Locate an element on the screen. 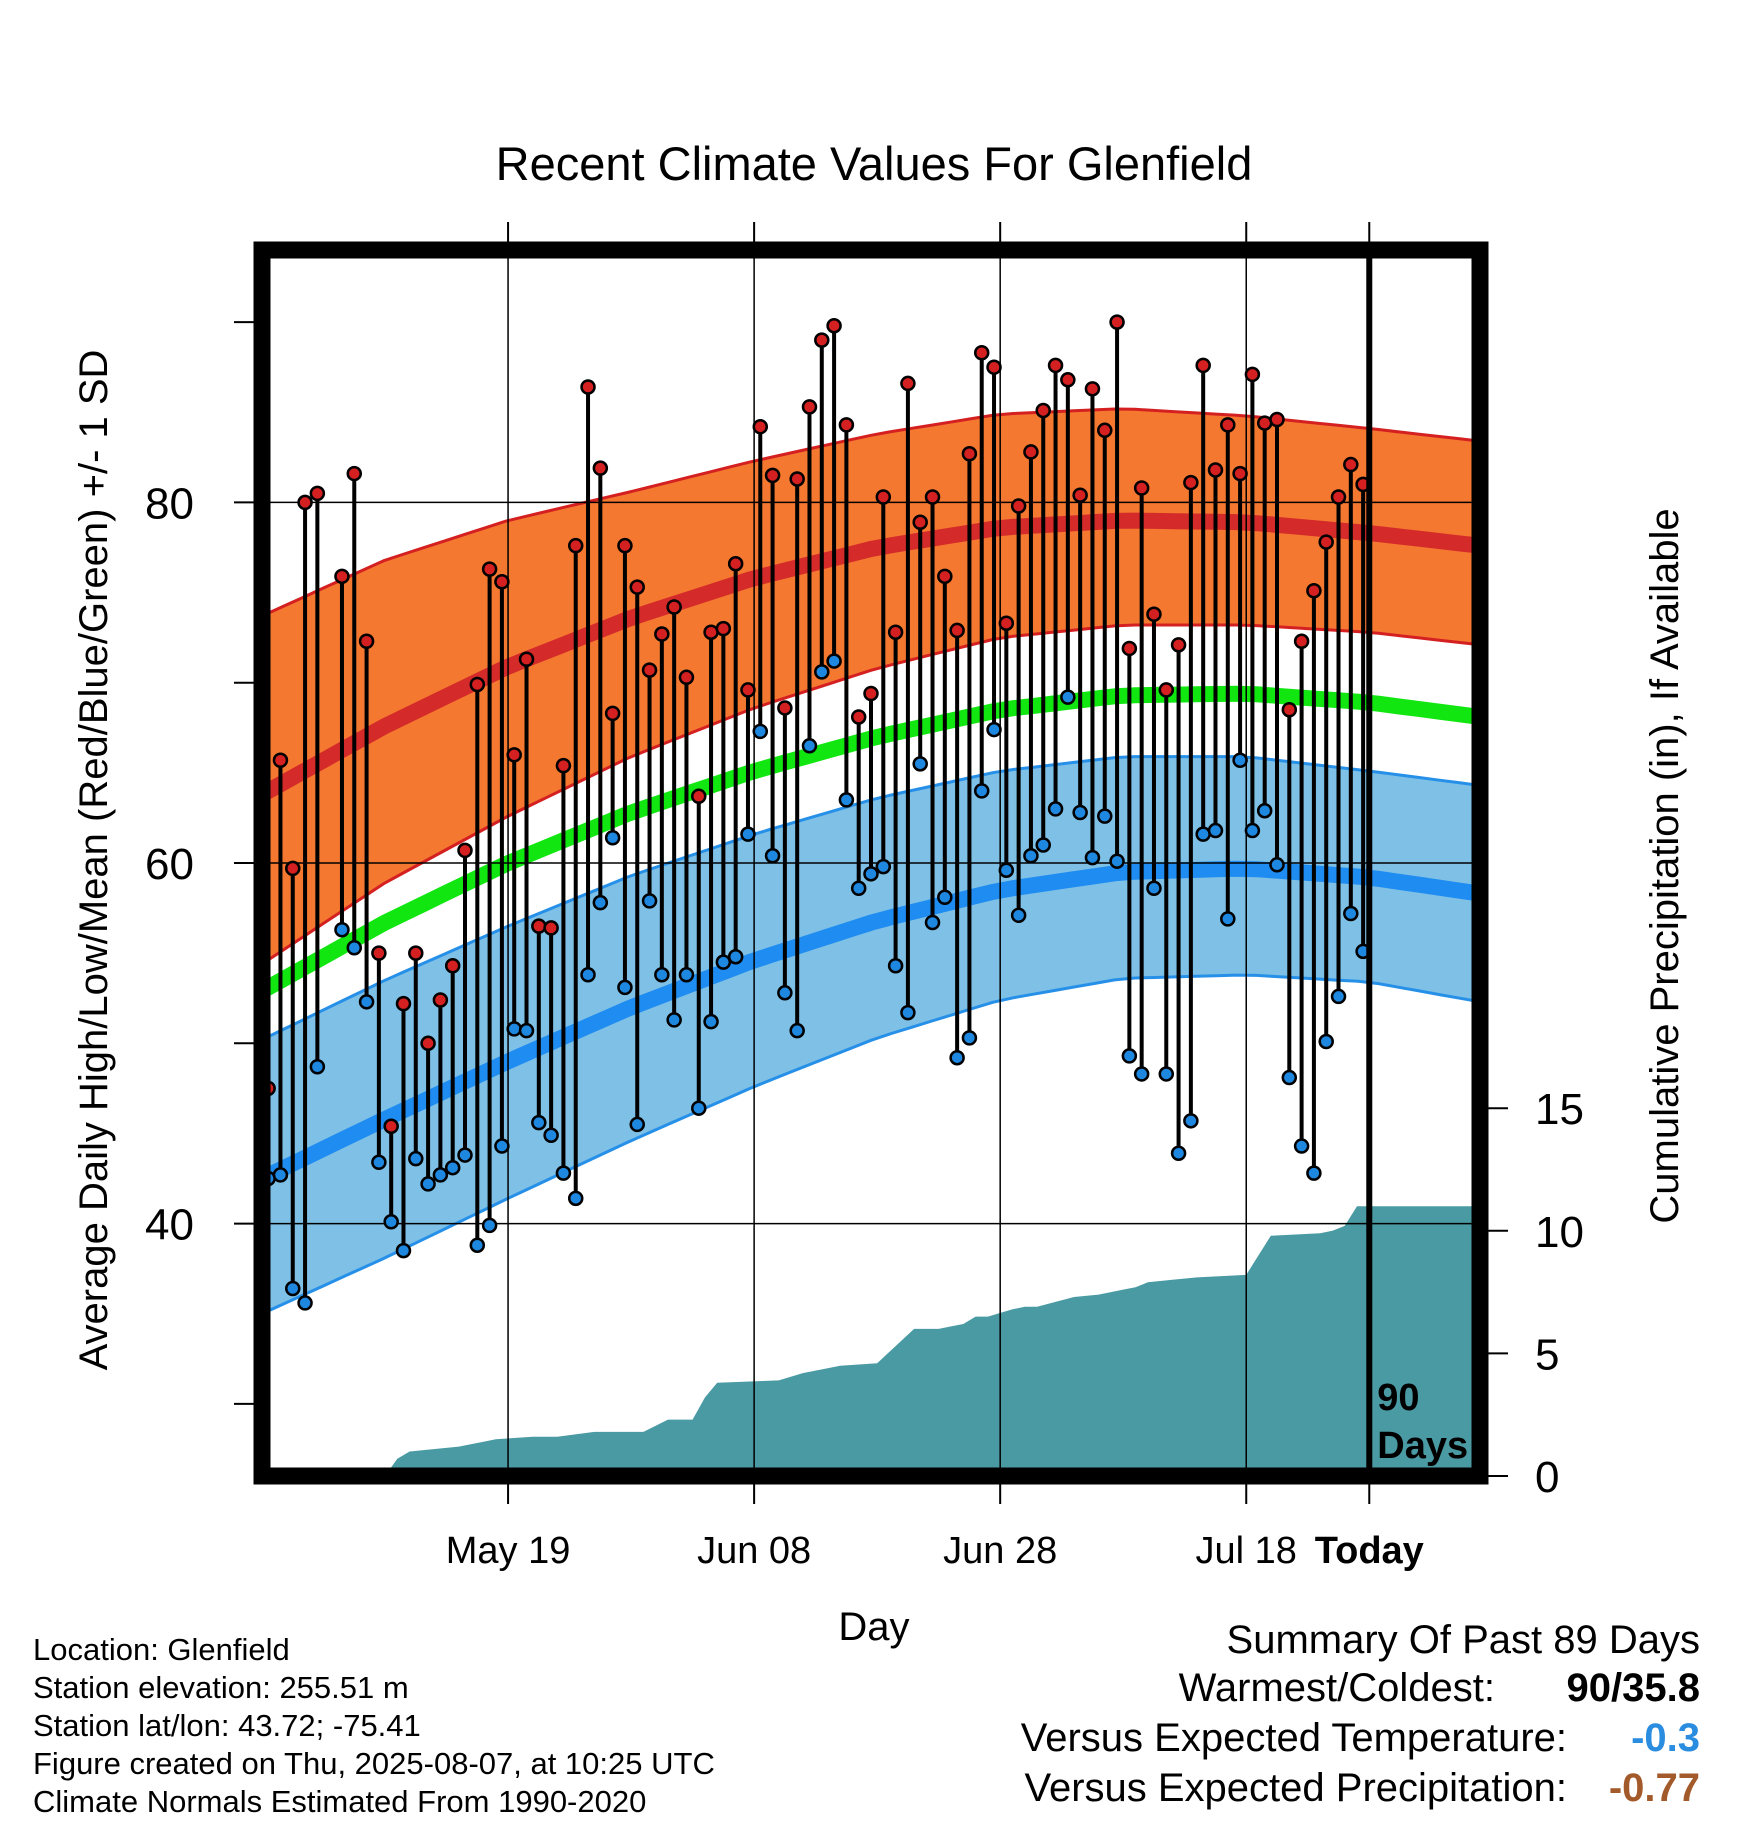 The width and height of the screenshot is (1748, 1828). summary-precip-value: -0.77 is located at coordinates (1654, 1788).